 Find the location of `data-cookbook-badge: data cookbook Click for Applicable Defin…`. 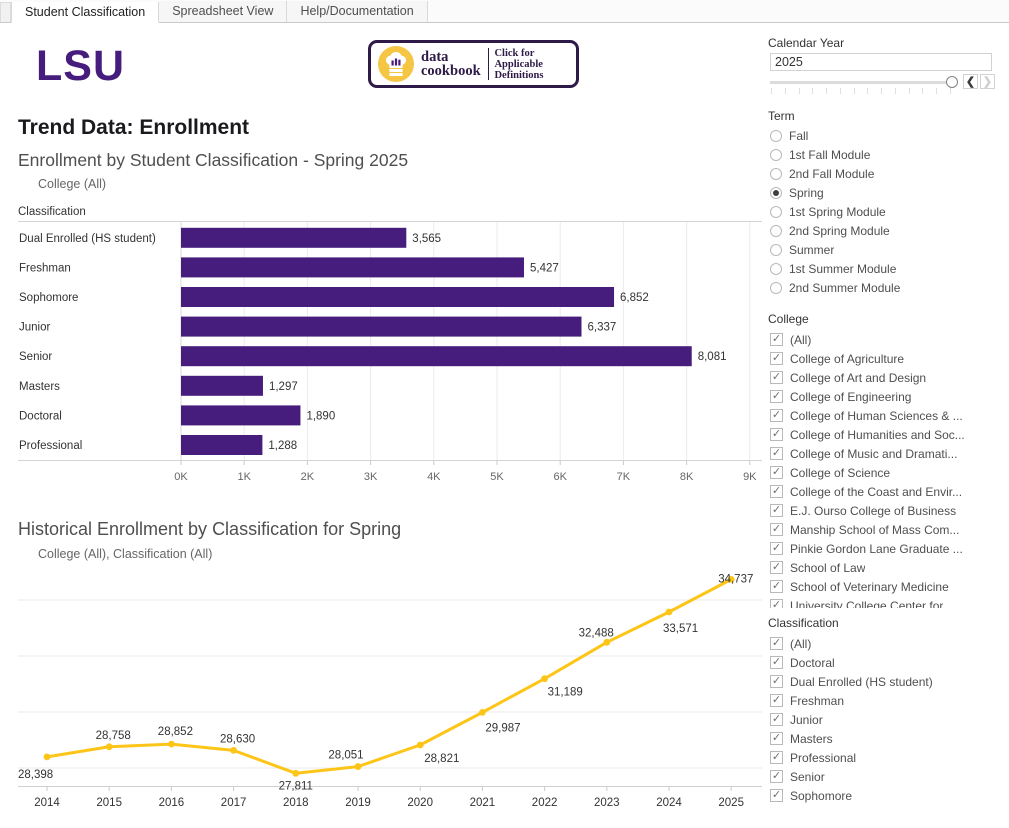

data-cookbook-badge: data cookbook Click for Applicable Defin… is located at coordinates (473, 64).